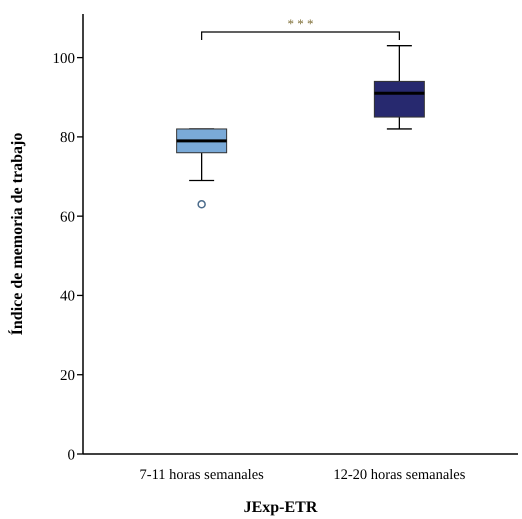 The image size is (522, 519). Describe the element at coordinates (399, 475) in the screenshot. I see `x-tick-label: 12-20 horas semanales` at that location.